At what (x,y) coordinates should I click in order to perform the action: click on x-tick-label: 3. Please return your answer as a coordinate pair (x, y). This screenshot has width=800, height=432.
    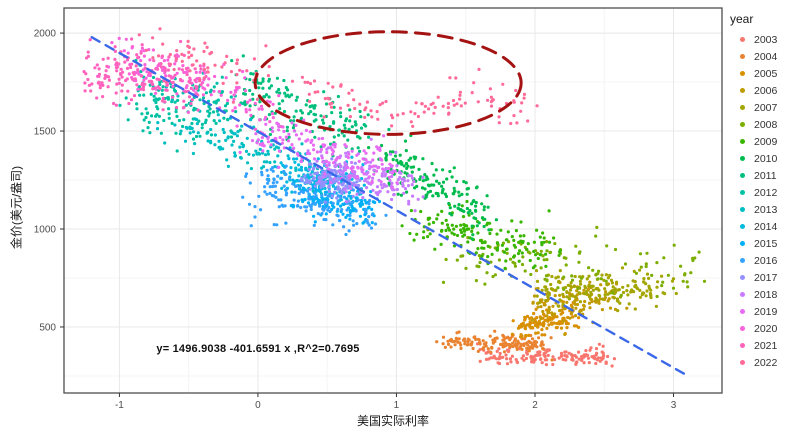
    Looking at the image, I should click on (674, 405).